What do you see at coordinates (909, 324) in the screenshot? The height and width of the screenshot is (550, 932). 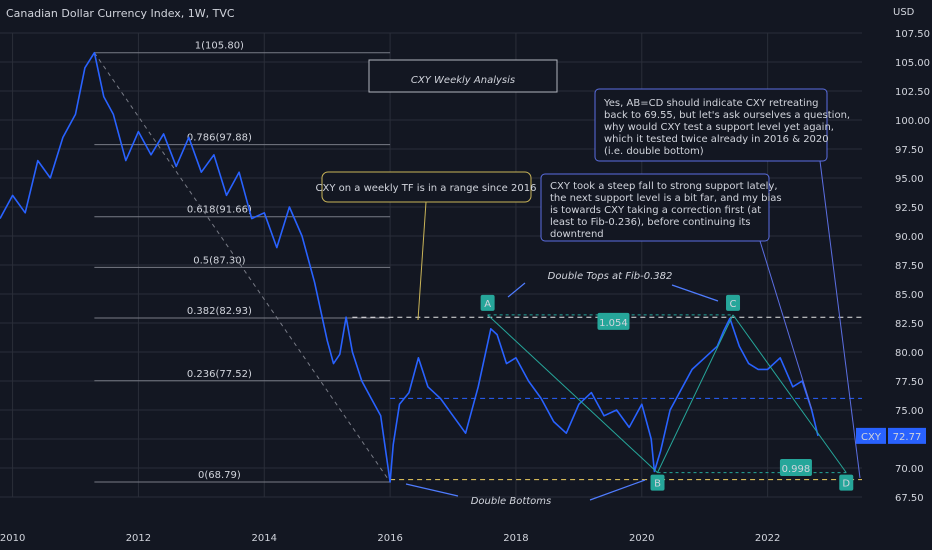 I see `y-tick-label: 82.50` at bounding box center [909, 324].